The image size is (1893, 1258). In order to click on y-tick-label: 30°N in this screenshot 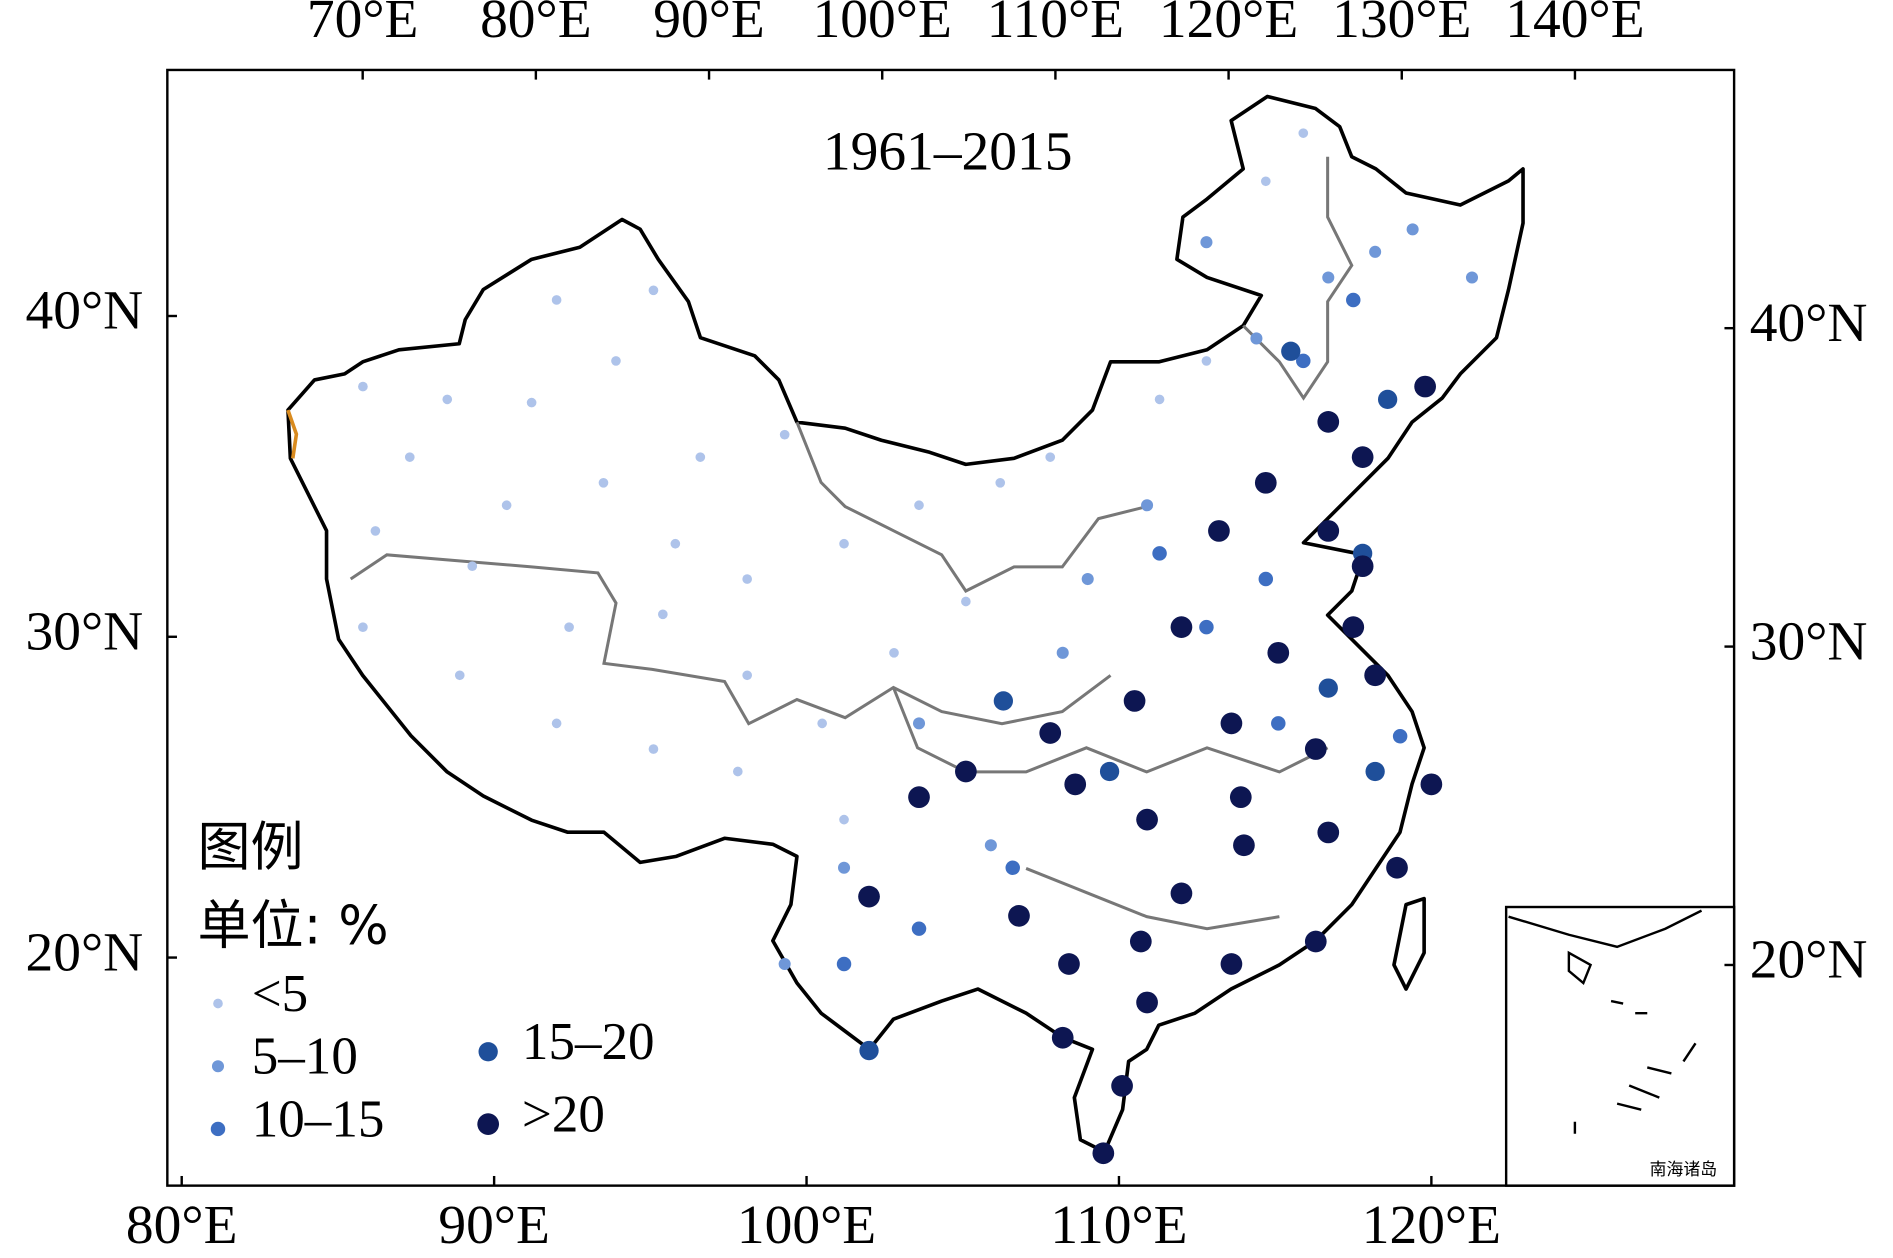, I will do `click(84, 632)`.